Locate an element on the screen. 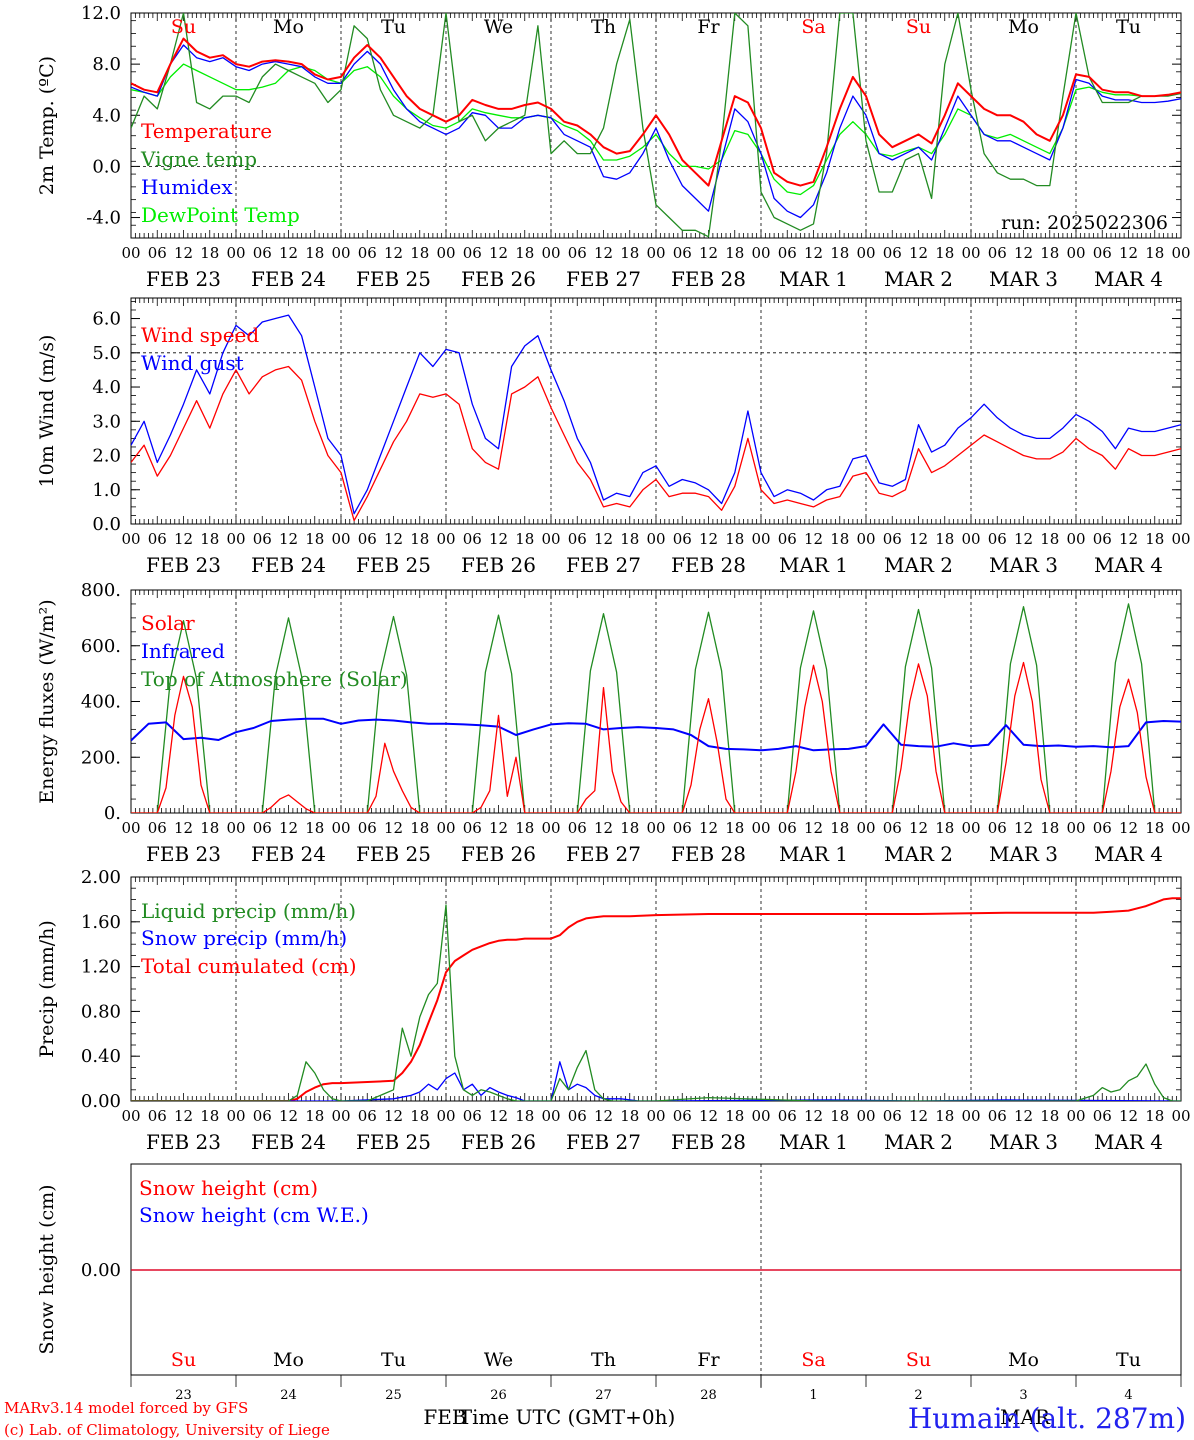  site-label: Humain (alt. 287m) is located at coordinates (1047, 1418).